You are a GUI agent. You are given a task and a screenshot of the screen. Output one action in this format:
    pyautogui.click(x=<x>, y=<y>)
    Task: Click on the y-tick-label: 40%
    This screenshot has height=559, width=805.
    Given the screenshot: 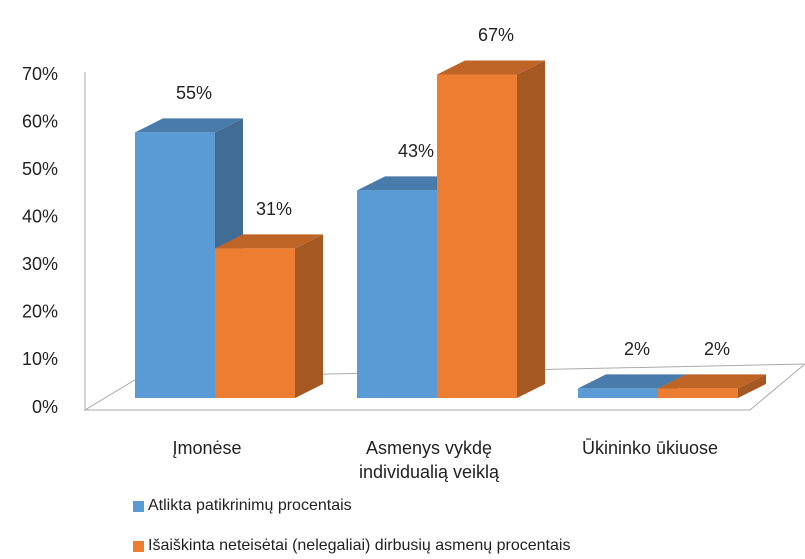 What is the action you would take?
    pyautogui.click(x=40, y=216)
    